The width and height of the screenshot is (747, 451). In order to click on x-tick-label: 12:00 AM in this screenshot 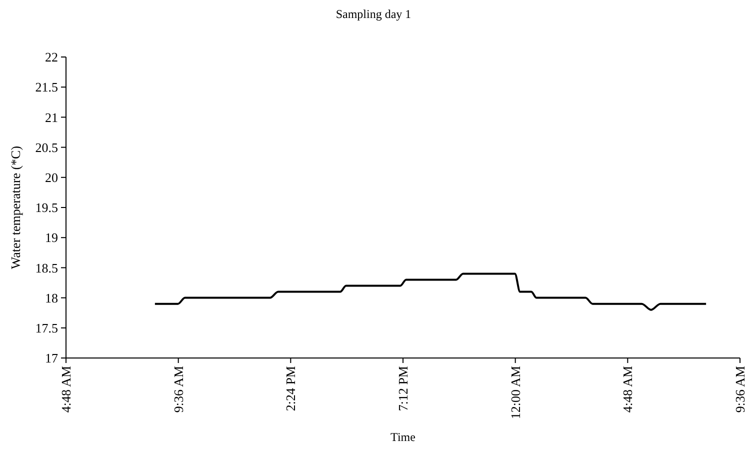, I will do `click(515, 393)`.